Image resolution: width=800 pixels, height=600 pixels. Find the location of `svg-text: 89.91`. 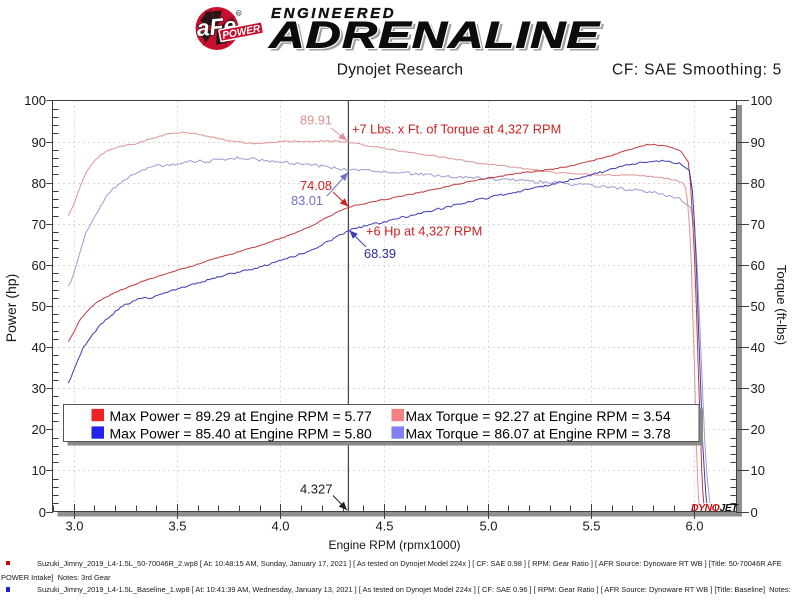

svg-text: 89.91 is located at coordinates (316, 120).